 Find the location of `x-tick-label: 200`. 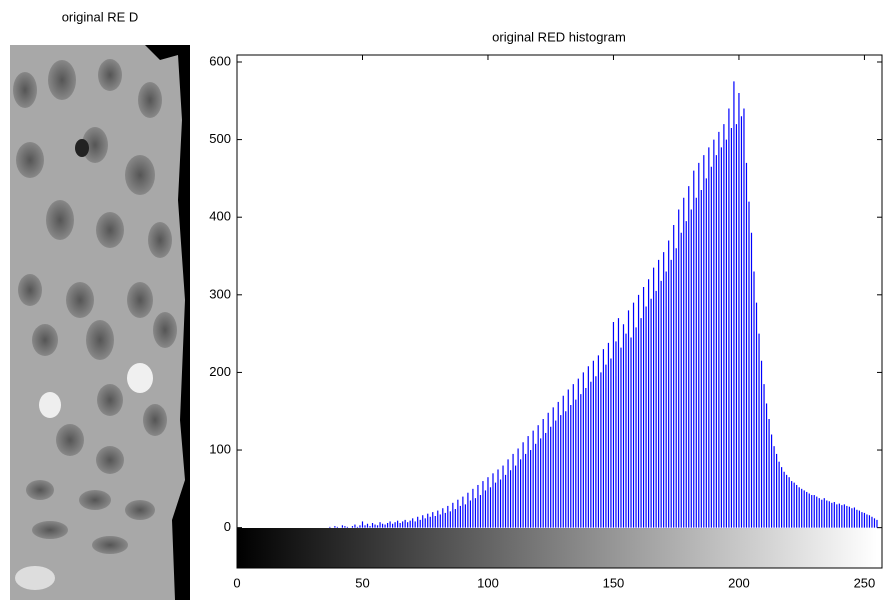

x-tick-label: 200 is located at coordinates (739, 582).